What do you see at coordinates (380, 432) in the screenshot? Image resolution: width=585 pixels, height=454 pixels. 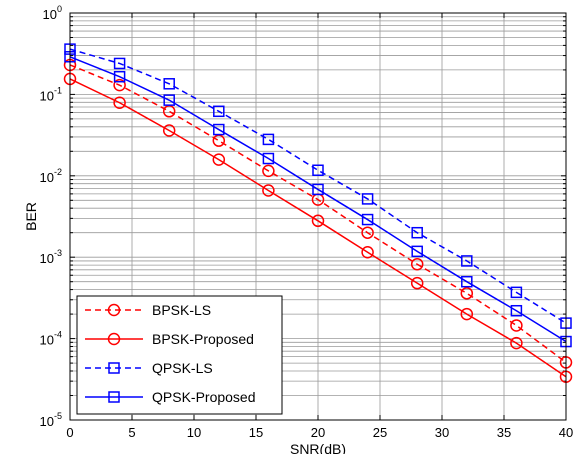 I see `x-tick-label: 25` at bounding box center [380, 432].